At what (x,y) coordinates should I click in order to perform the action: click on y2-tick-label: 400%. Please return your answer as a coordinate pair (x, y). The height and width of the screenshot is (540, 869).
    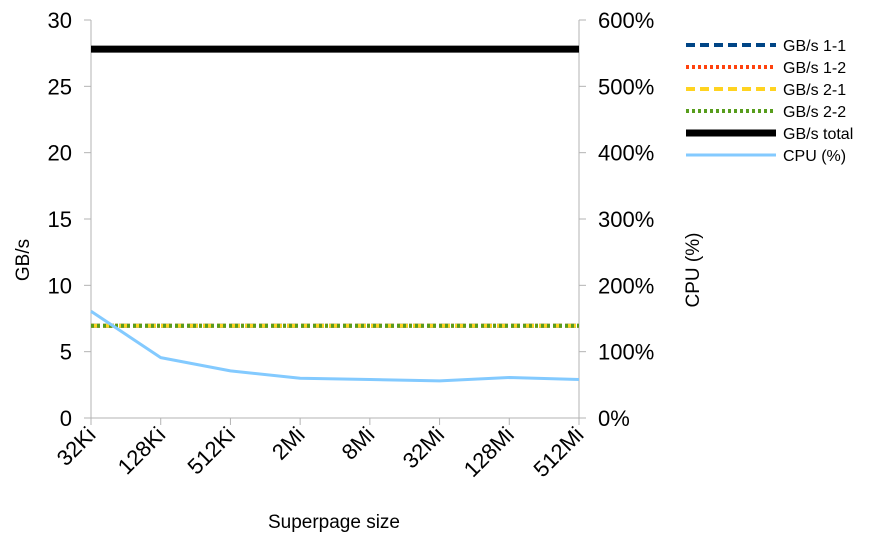
    Looking at the image, I should click on (626, 153).